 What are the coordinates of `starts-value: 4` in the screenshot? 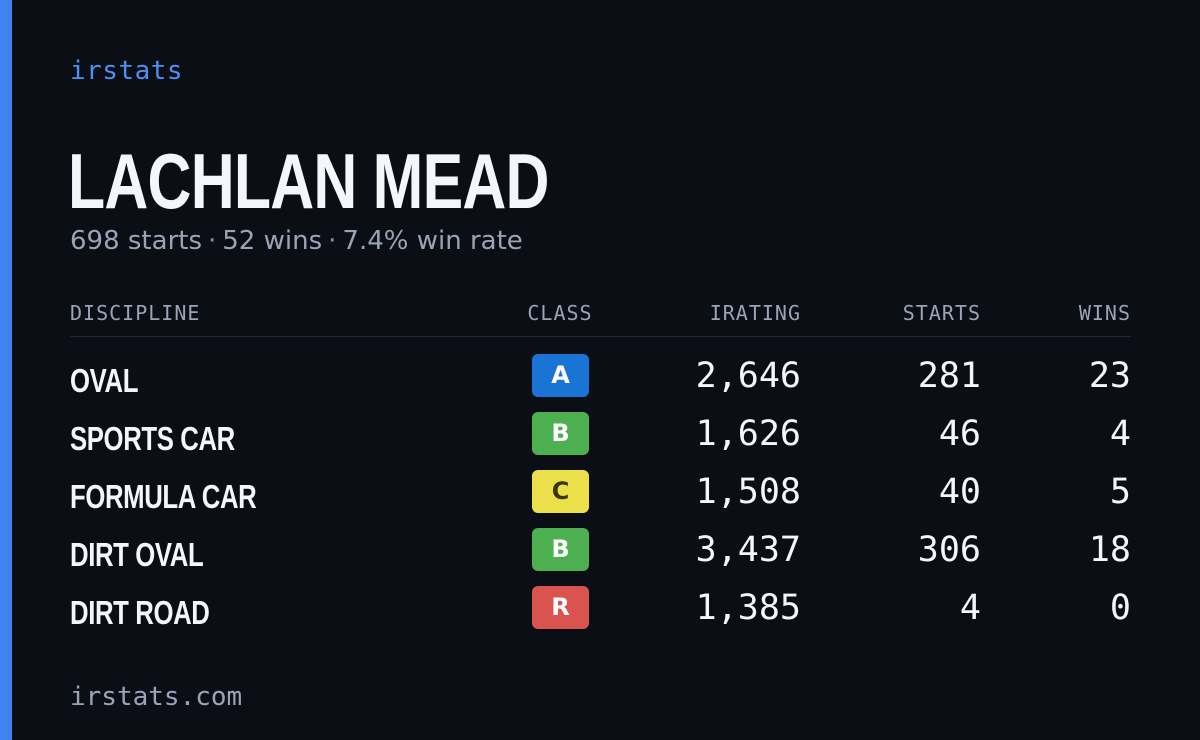 It's located at (970, 608).